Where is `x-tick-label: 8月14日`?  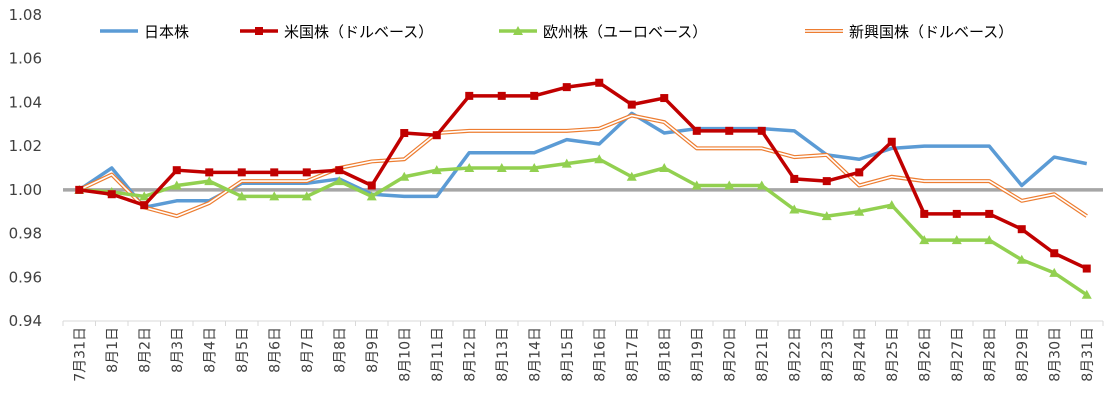 x-tick-label: 8月14日 is located at coordinates (535, 354).